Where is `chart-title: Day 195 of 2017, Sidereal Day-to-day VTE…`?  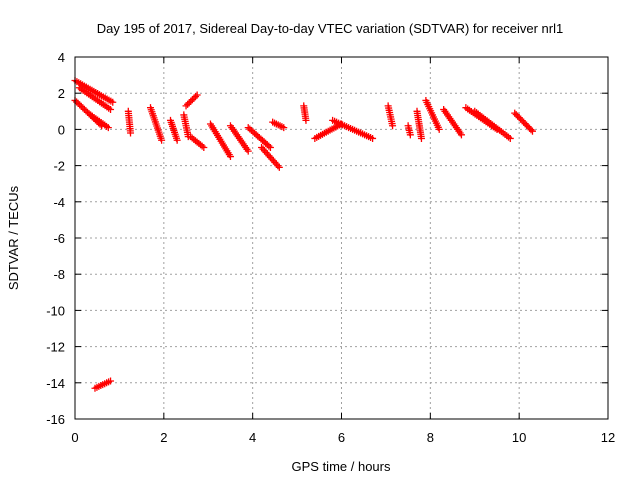
chart-title: Day 195 of 2017, Sidereal Day-to-day VTE… is located at coordinates (330, 28).